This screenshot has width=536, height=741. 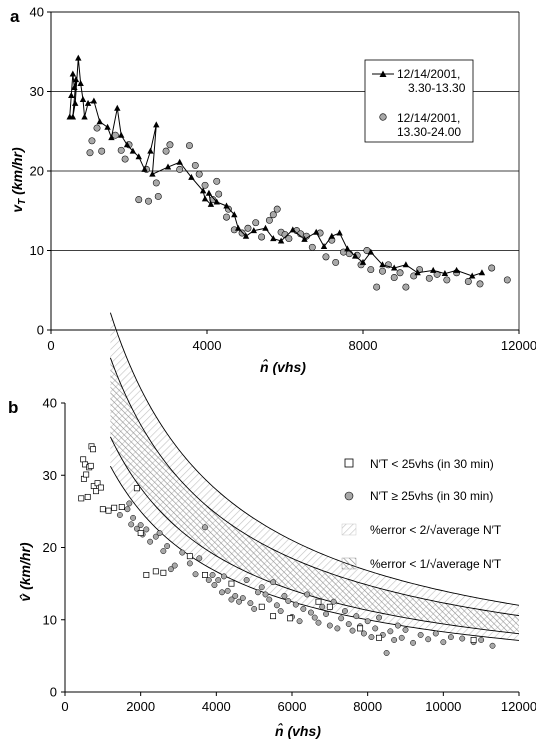 I want to click on panel-a-y-tick-label: 20, so click(x=37, y=171).